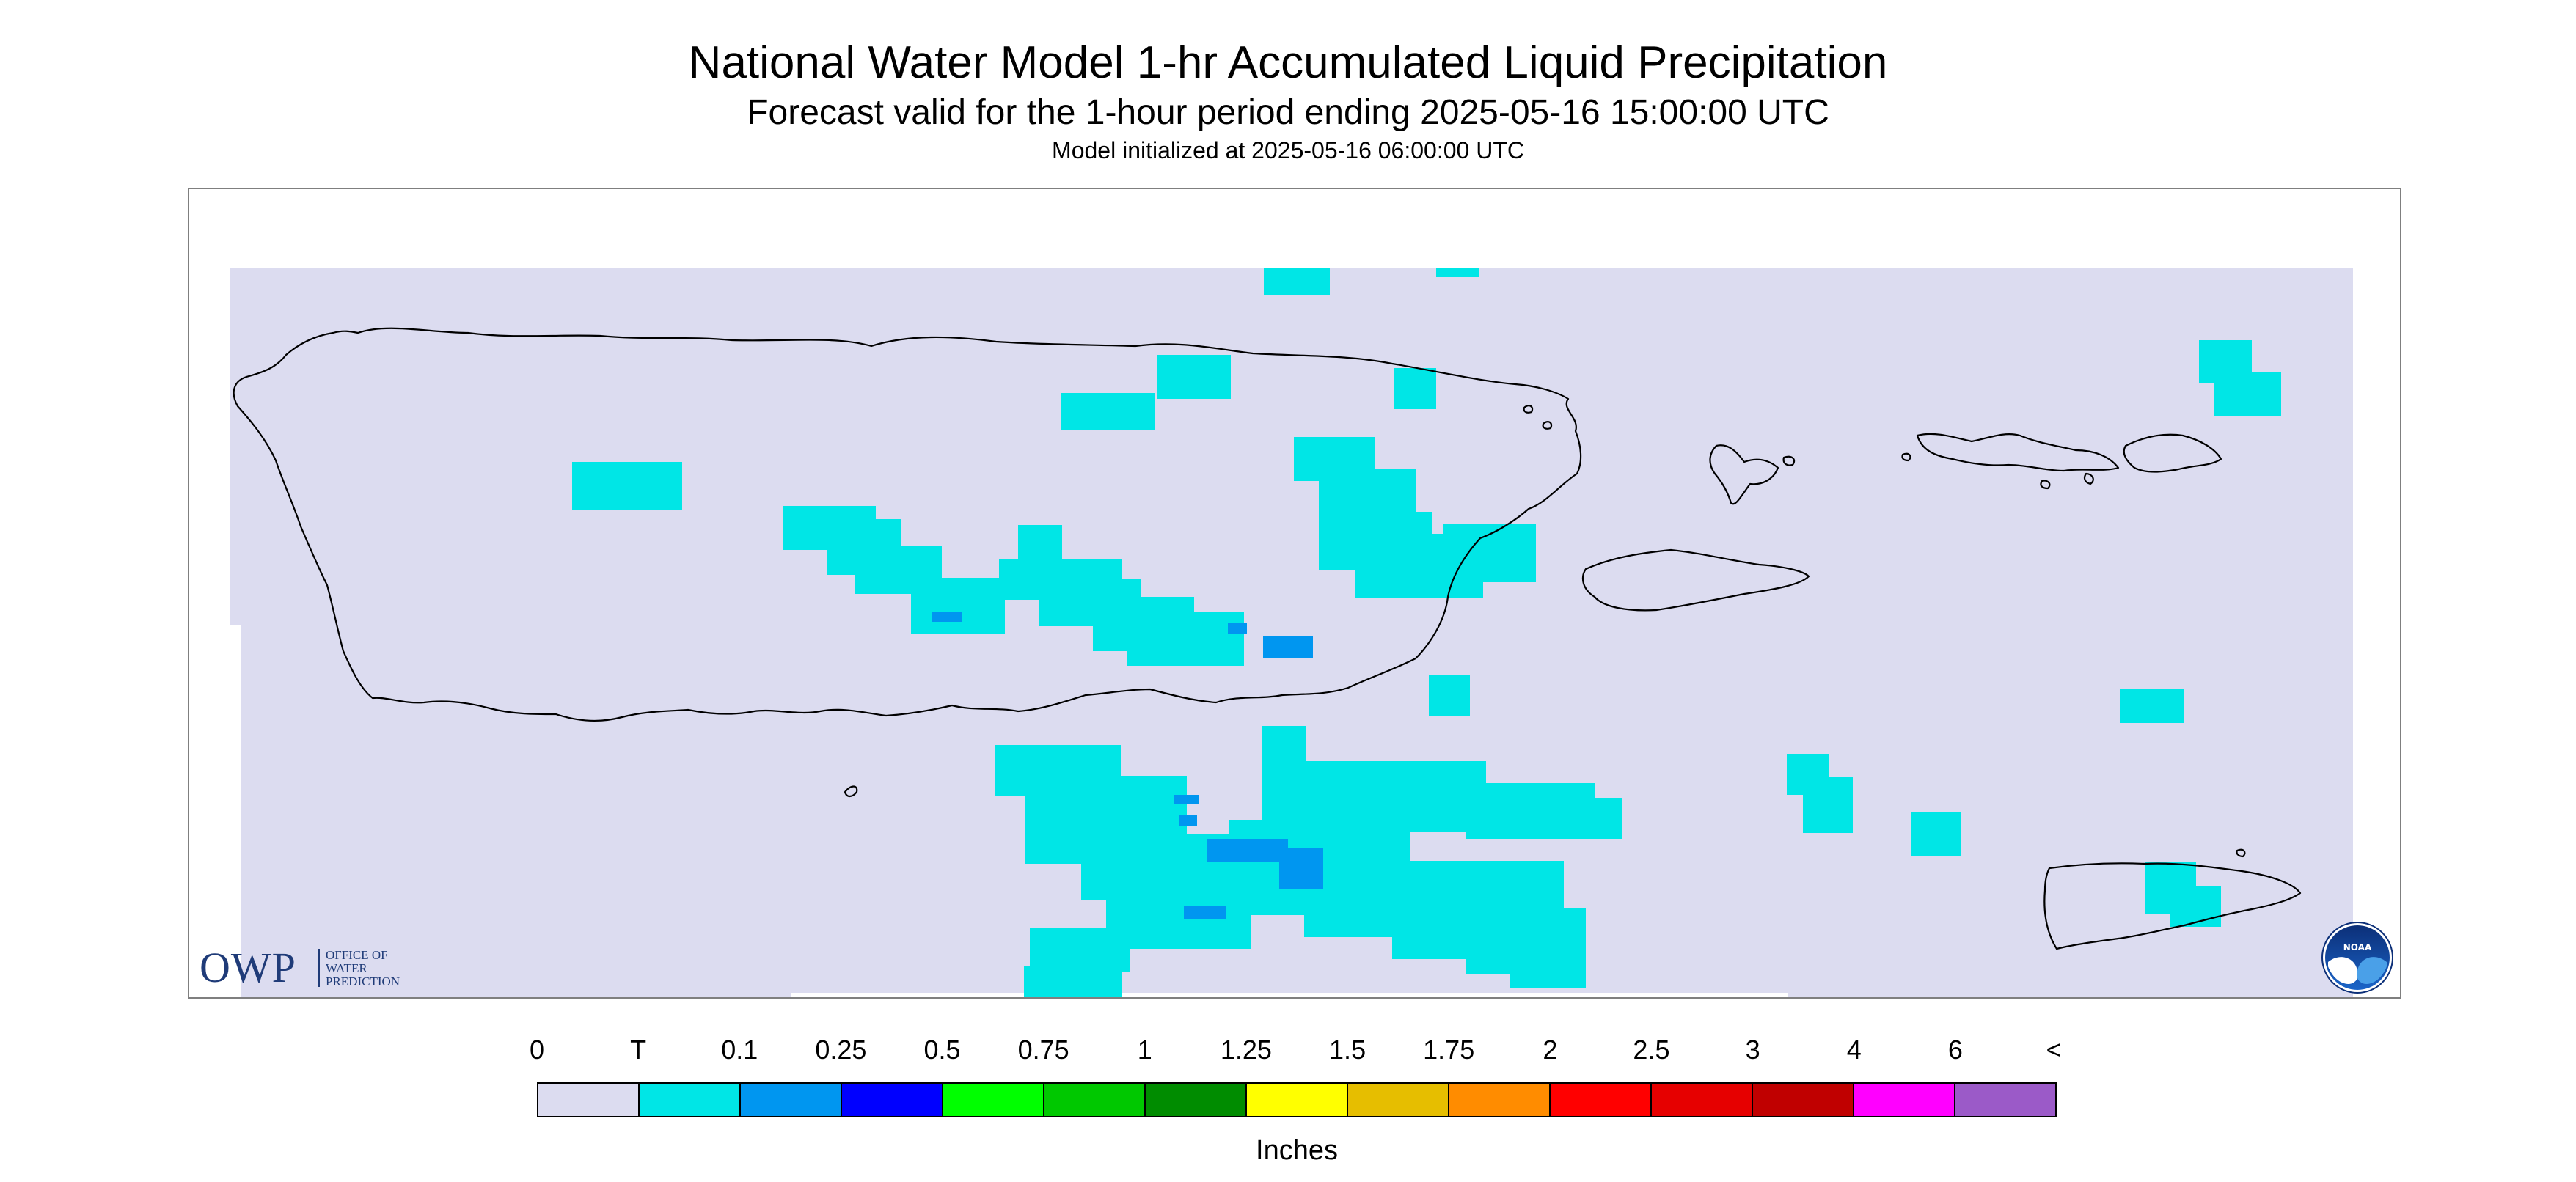  I want to click on owp-logo-mark: OWP, so click(248, 967).